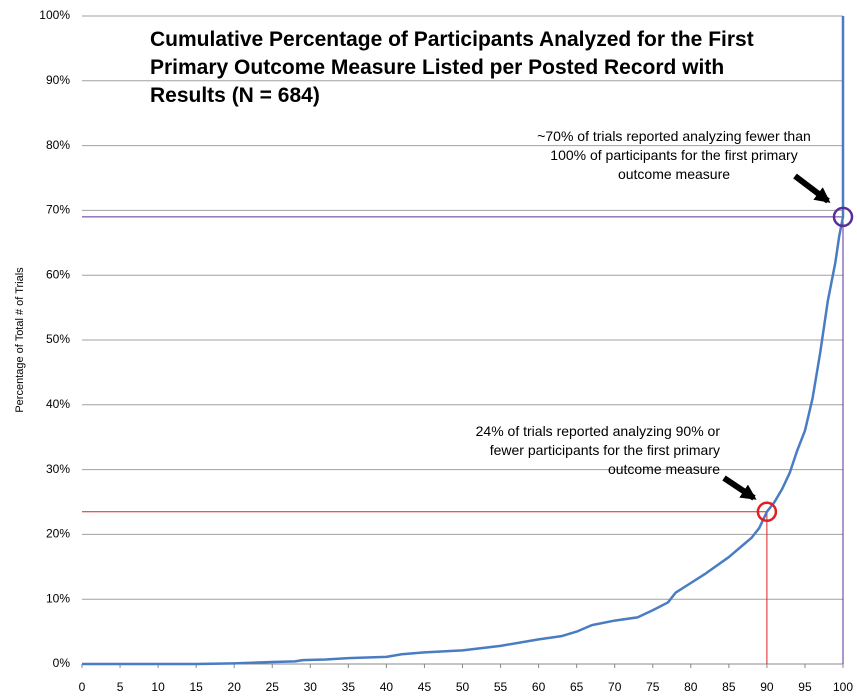 The width and height of the screenshot is (857, 696). What do you see at coordinates (311, 687) in the screenshot?
I see `x-tick-label: 30` at bounding box center [311, 687].